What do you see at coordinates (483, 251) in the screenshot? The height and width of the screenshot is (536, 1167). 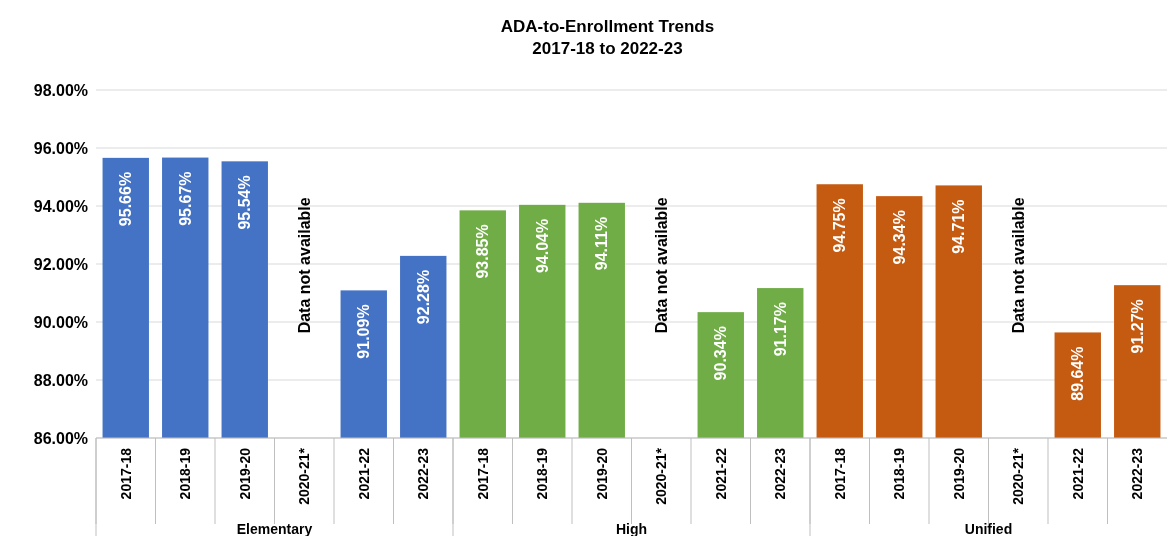 I see `data-label: 93.85%` at bounding box center [483, 251].